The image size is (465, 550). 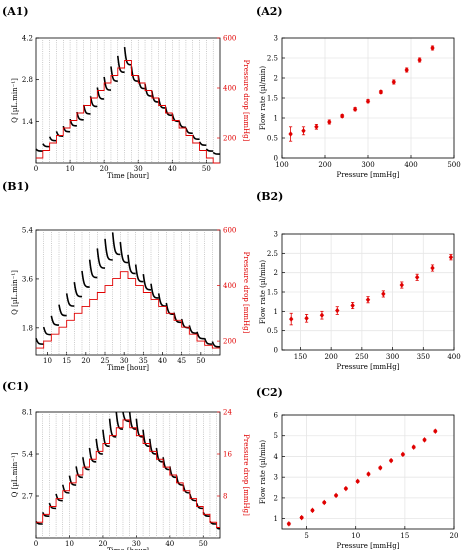 What do you see at coordinates (330, 357) in the screenshot?
I see `x-tick-label: 200` at bounding box center [330, 357].